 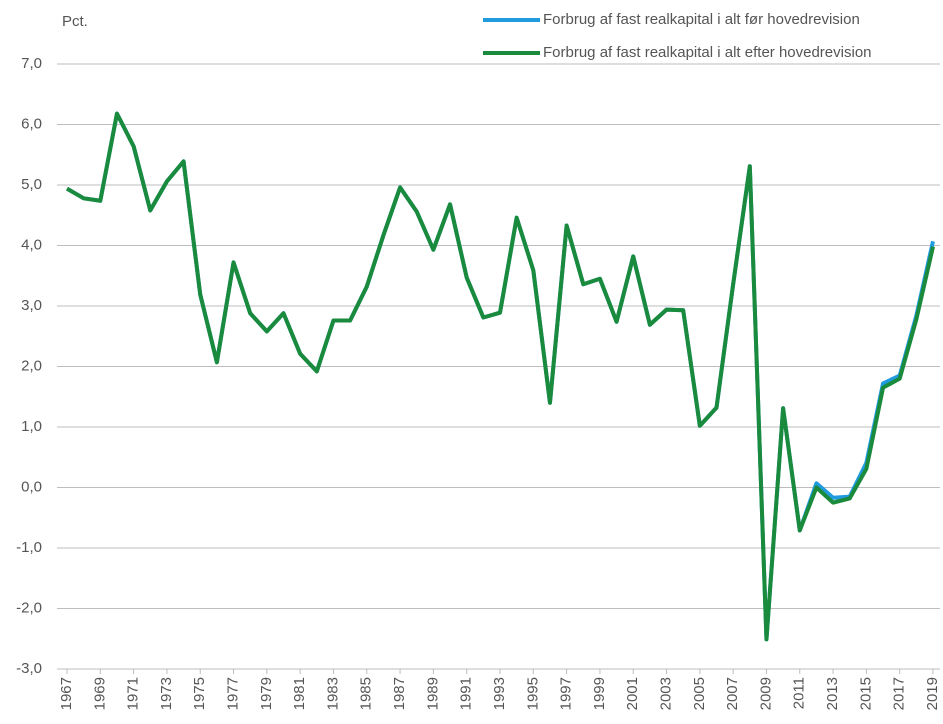 What do you see at coordinates (31, 63) in the screenshot?
I see `y-tick-label: 7,0` at bounding box center [31, 63].